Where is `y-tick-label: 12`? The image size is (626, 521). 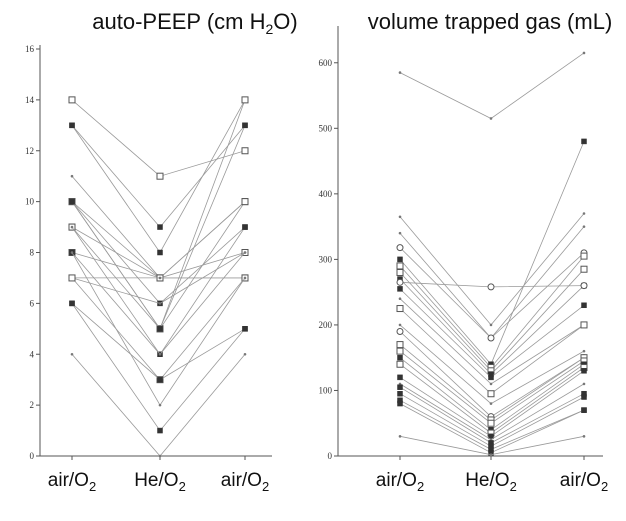 y-tick-label: 12 is located at coordinates (29, 151).